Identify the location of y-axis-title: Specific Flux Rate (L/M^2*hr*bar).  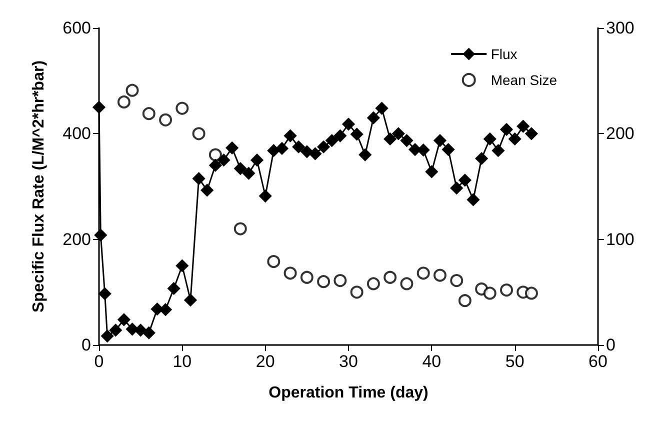
(39, 186).